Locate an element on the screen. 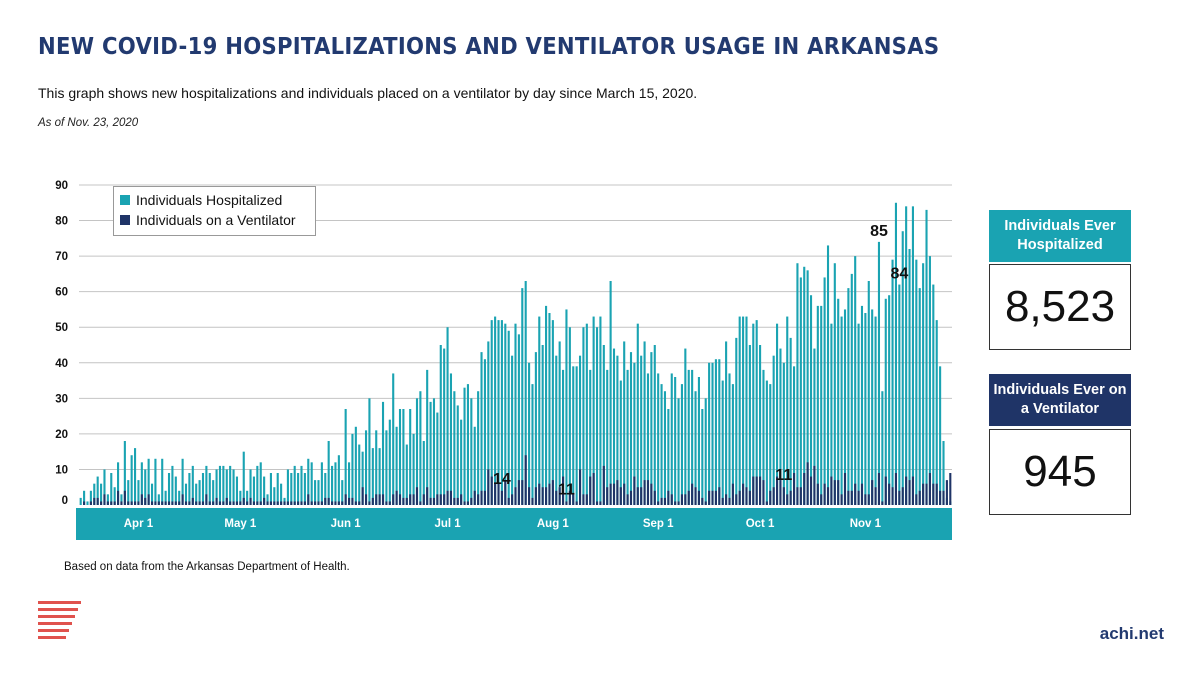 This screenshot has height=675, width=1200. kpi-ventilator-label: Individuals Ever on a Ventilator is located at coordinates (1060, 400).